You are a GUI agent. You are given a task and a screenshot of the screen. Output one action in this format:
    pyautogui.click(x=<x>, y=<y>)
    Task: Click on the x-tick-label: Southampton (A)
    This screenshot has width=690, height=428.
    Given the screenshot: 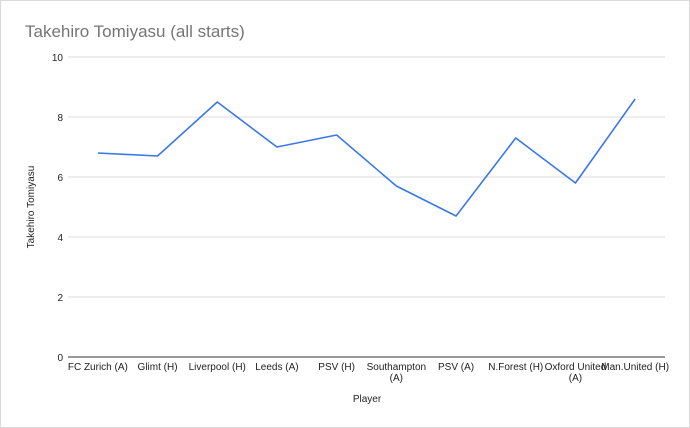 What is the action you would take?
    pyautogui.click(x=396, y=373)
    